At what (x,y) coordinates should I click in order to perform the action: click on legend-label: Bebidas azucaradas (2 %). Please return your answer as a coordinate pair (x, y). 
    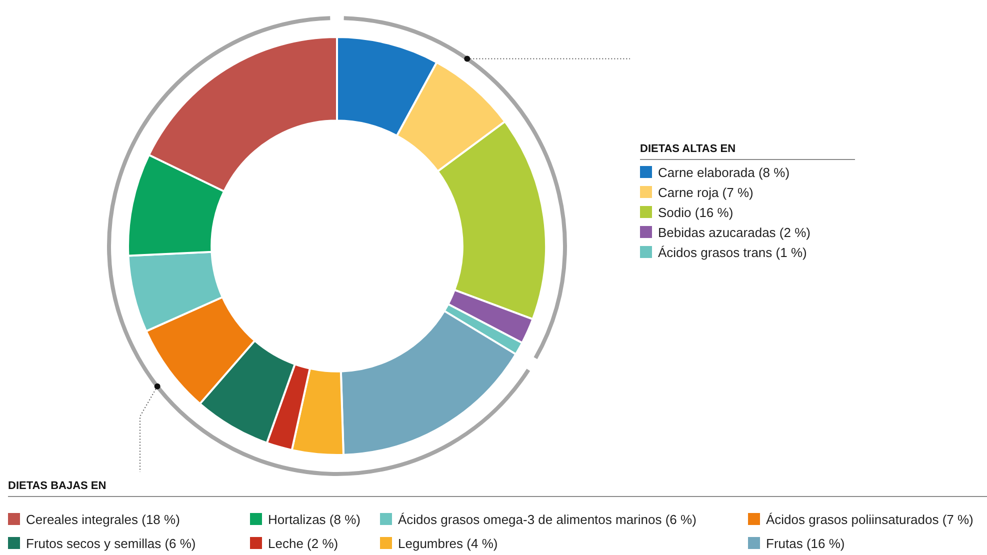
    Looking at the image, I should click on (734, 232).